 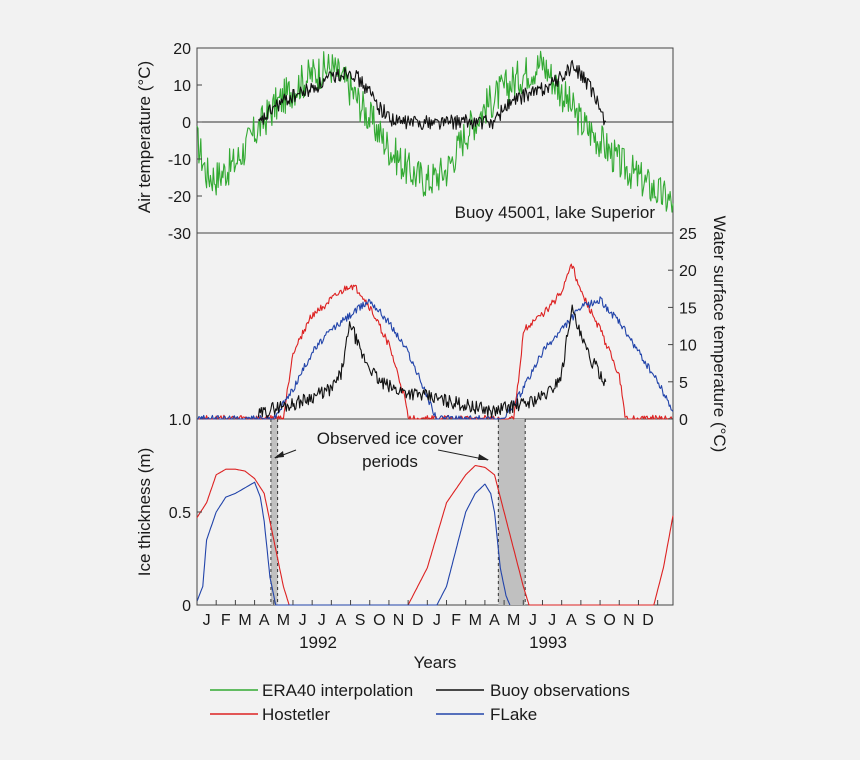 What do you see at coordinates (688, 308) in the screenshot?
I see `water-ytick-label: 15` at bounding box center [688, 308].